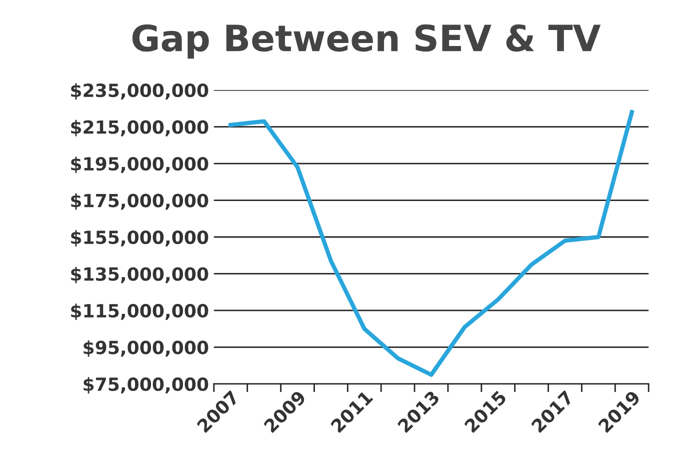  What do you see at coordinates (139, 201) in the screenshot?
I see `y-tick-label: $175,000,000` at bounding box center [139, 201].